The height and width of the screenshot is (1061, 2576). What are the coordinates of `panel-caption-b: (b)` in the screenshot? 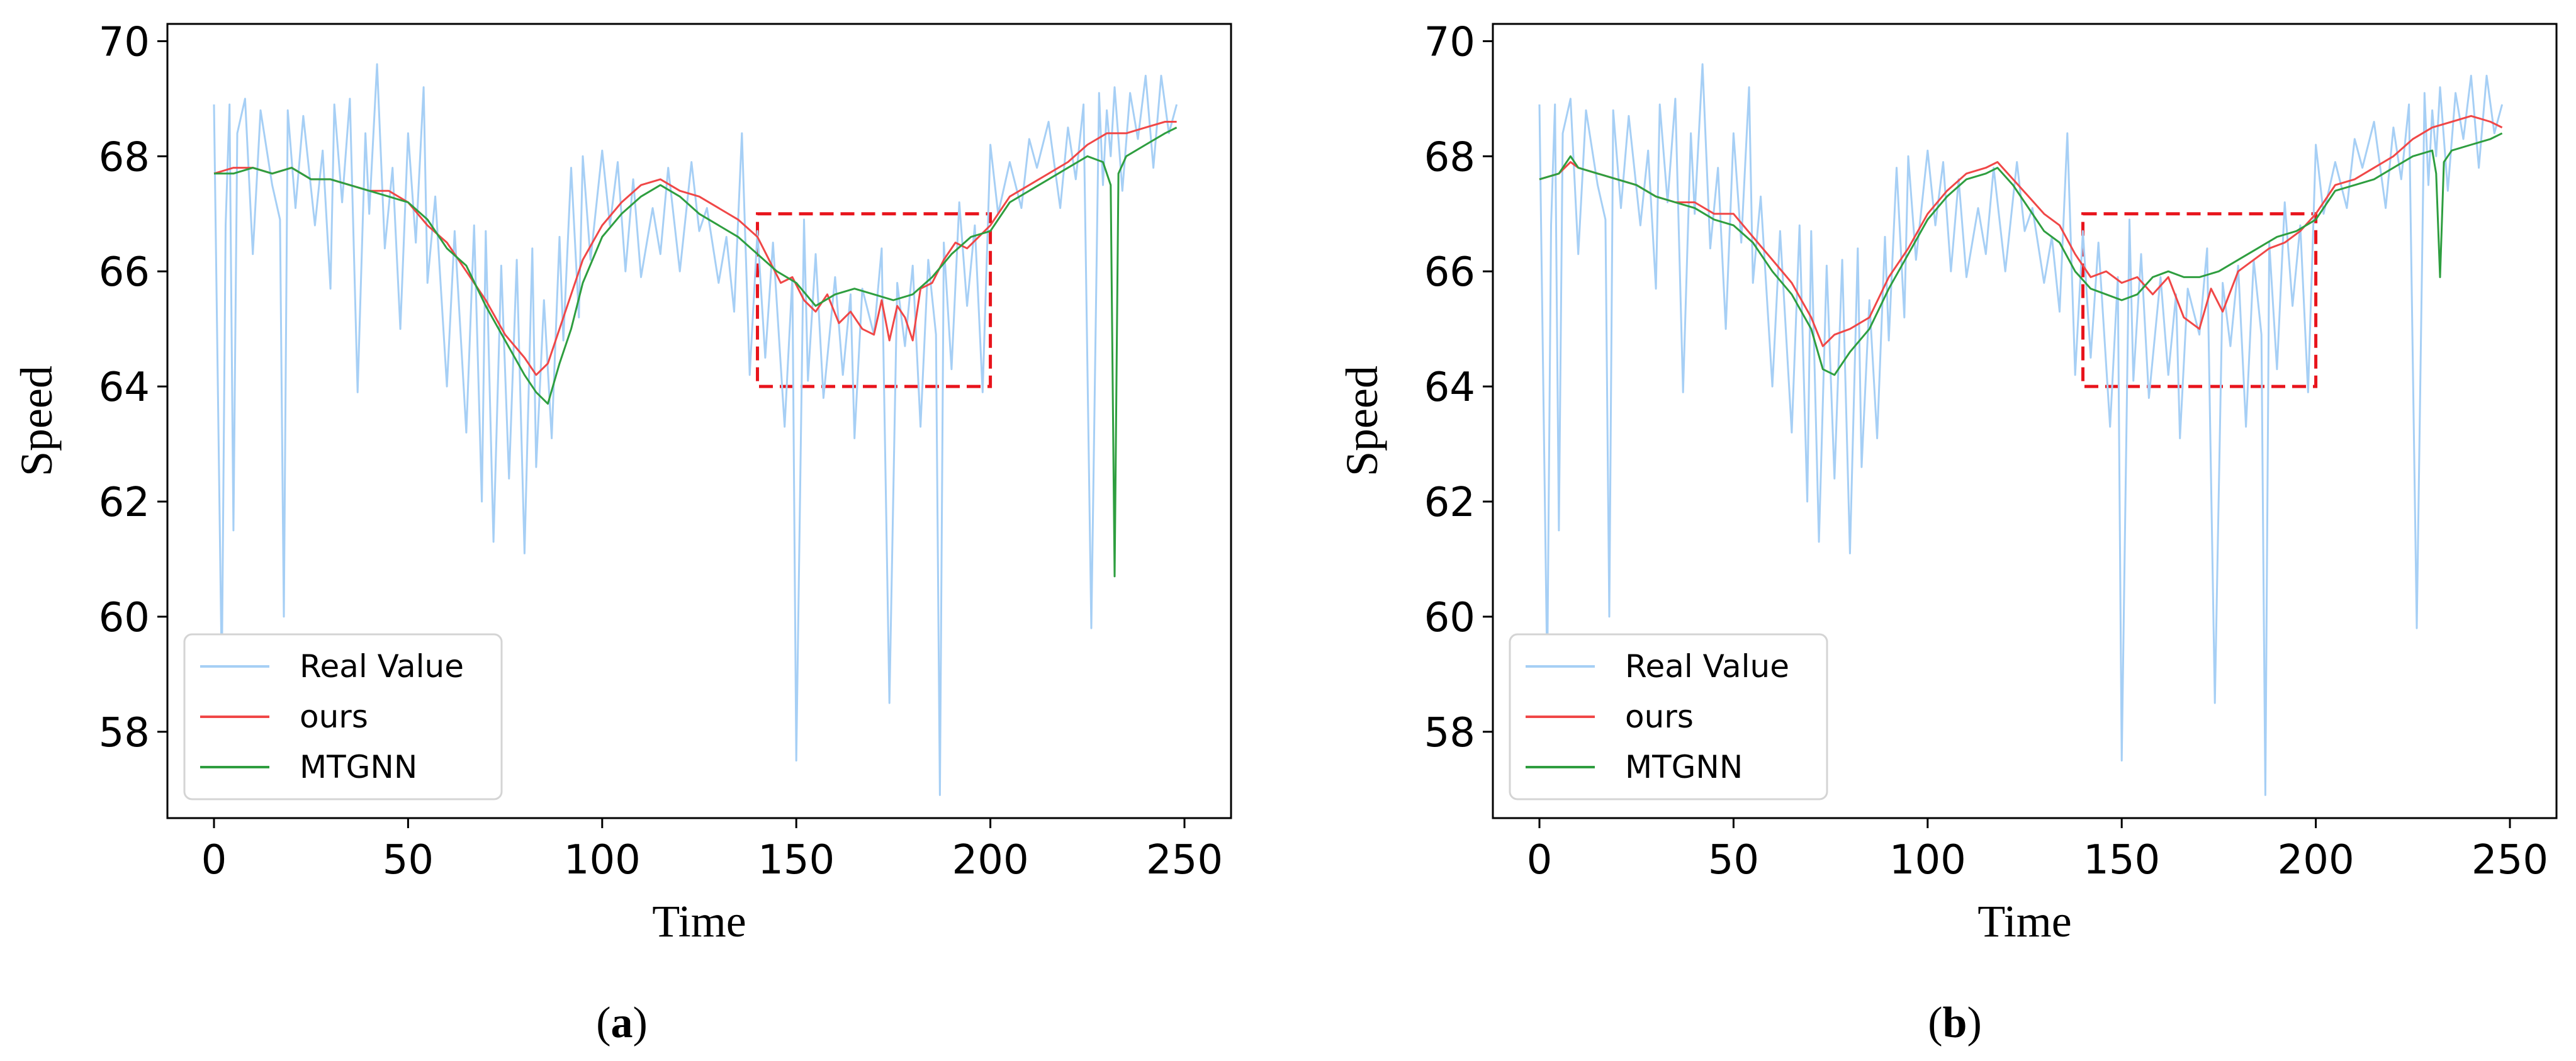 It's located at (1955, 1023).